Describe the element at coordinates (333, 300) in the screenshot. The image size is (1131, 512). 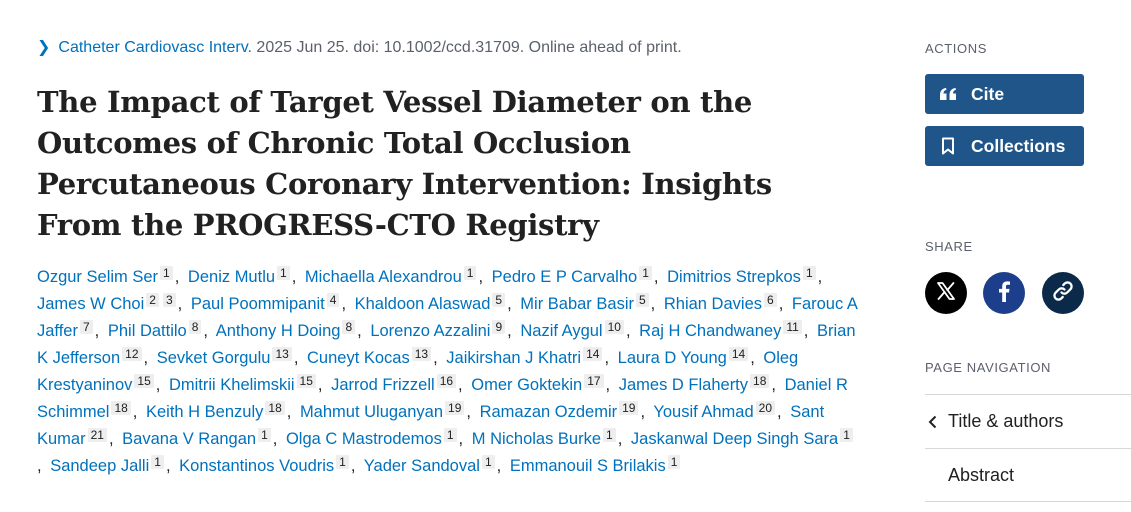
I see `affiliation-badge: 4` at that location.